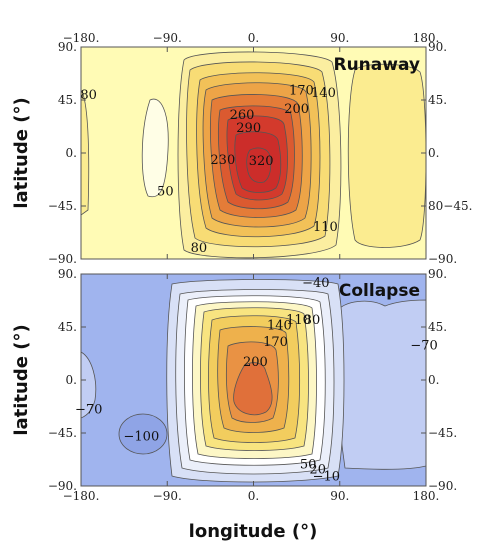 The width and height of the screenshot is (478, 548). I want to click on x-tick-label-bottom: 180., so click(426, 496).